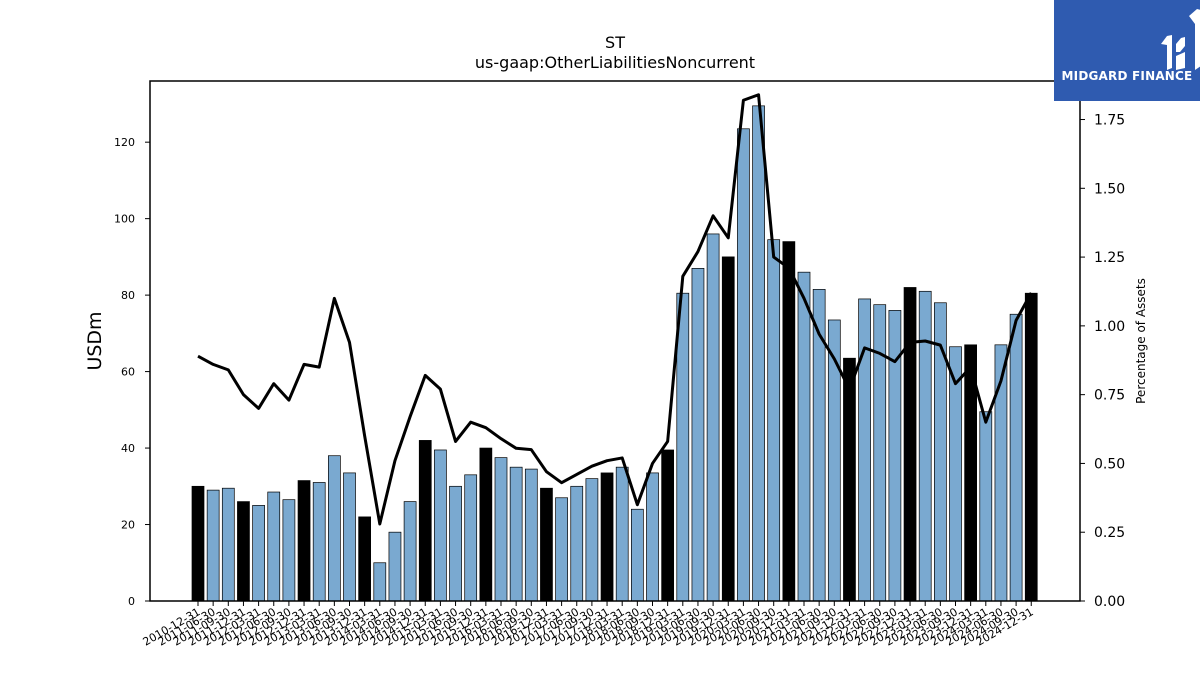 This screenshot has width=1200, height=675. Describe the element at coordinates (124, 142) in the screenshot. I see `y-tick-label: 120` at that location.